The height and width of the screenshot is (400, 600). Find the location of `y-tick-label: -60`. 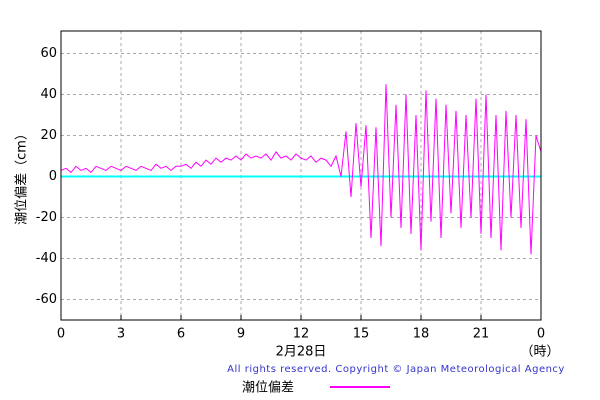

y-tick-label: -60 is located at coordinates (46, 299).